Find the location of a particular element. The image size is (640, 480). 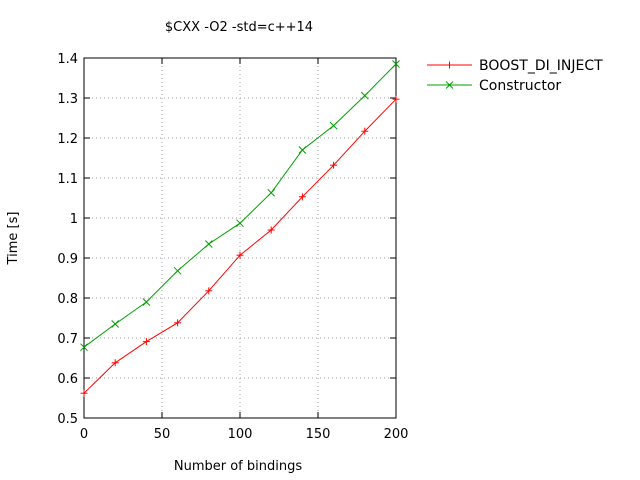

legend: BOOST_DI_INJECT Constructor is located at coordinates (515, 76).